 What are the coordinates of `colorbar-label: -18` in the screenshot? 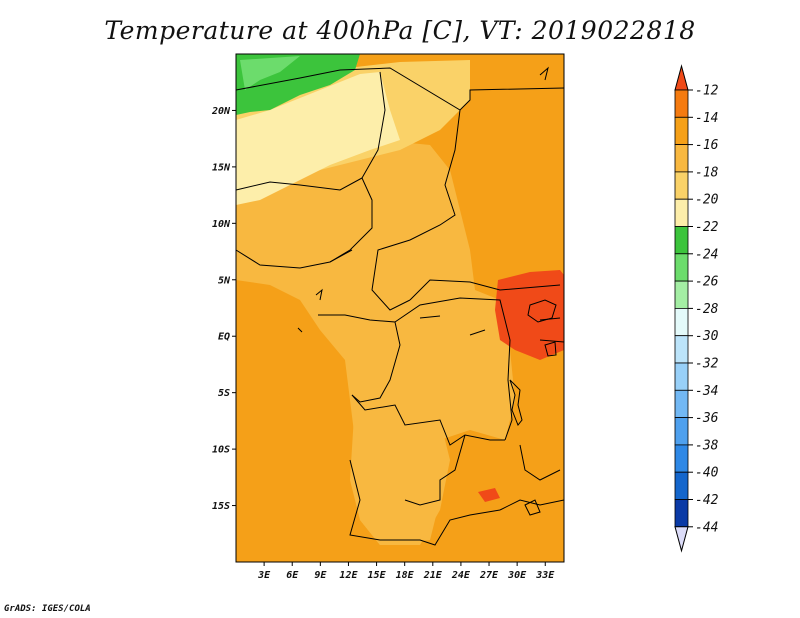 It's located at (707, 172).